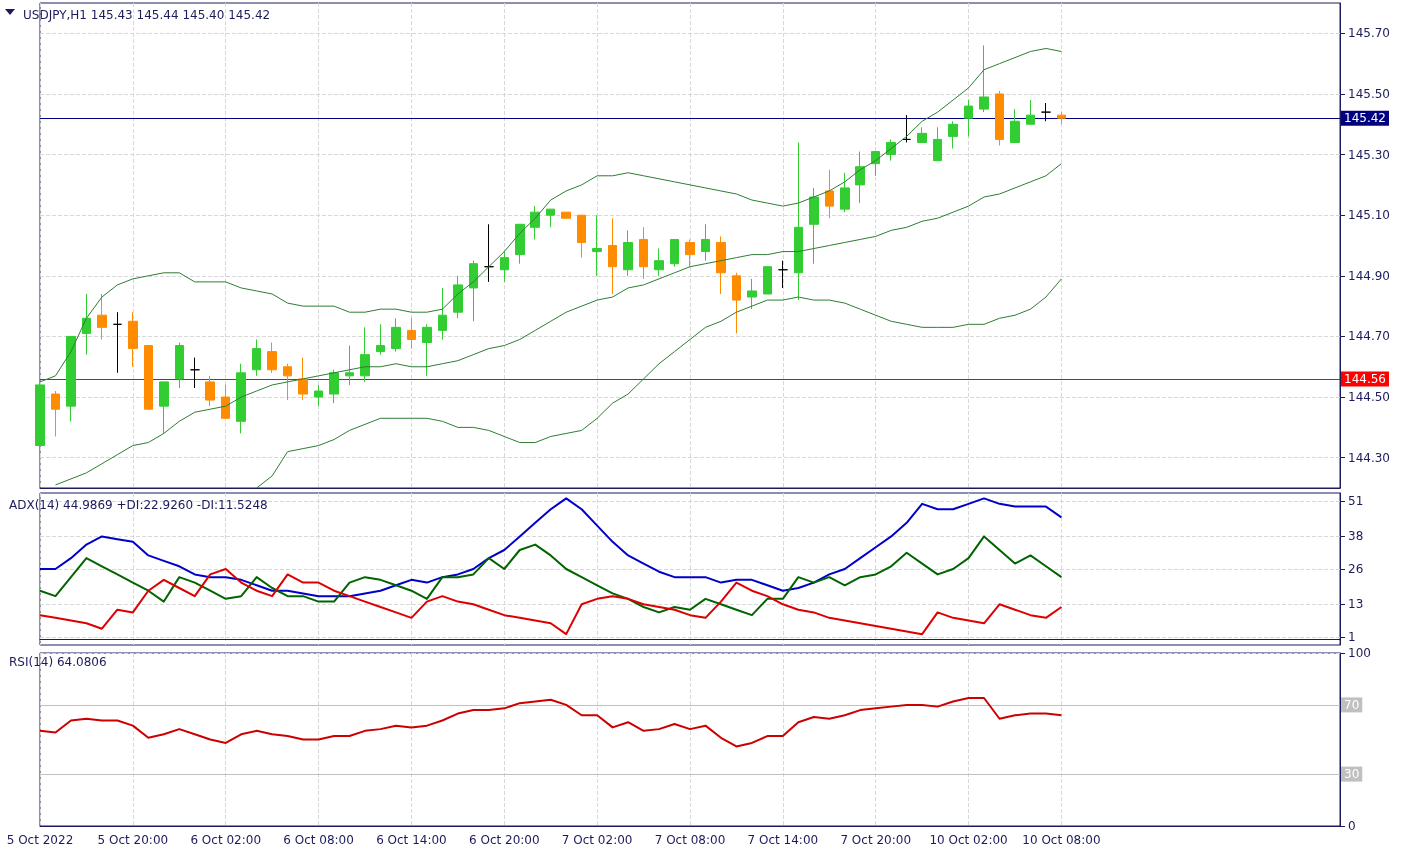 This screenshot has width=1405, height=852. I want to click on x-tick-label: 7 Oct 08:00, so click(690, 840).